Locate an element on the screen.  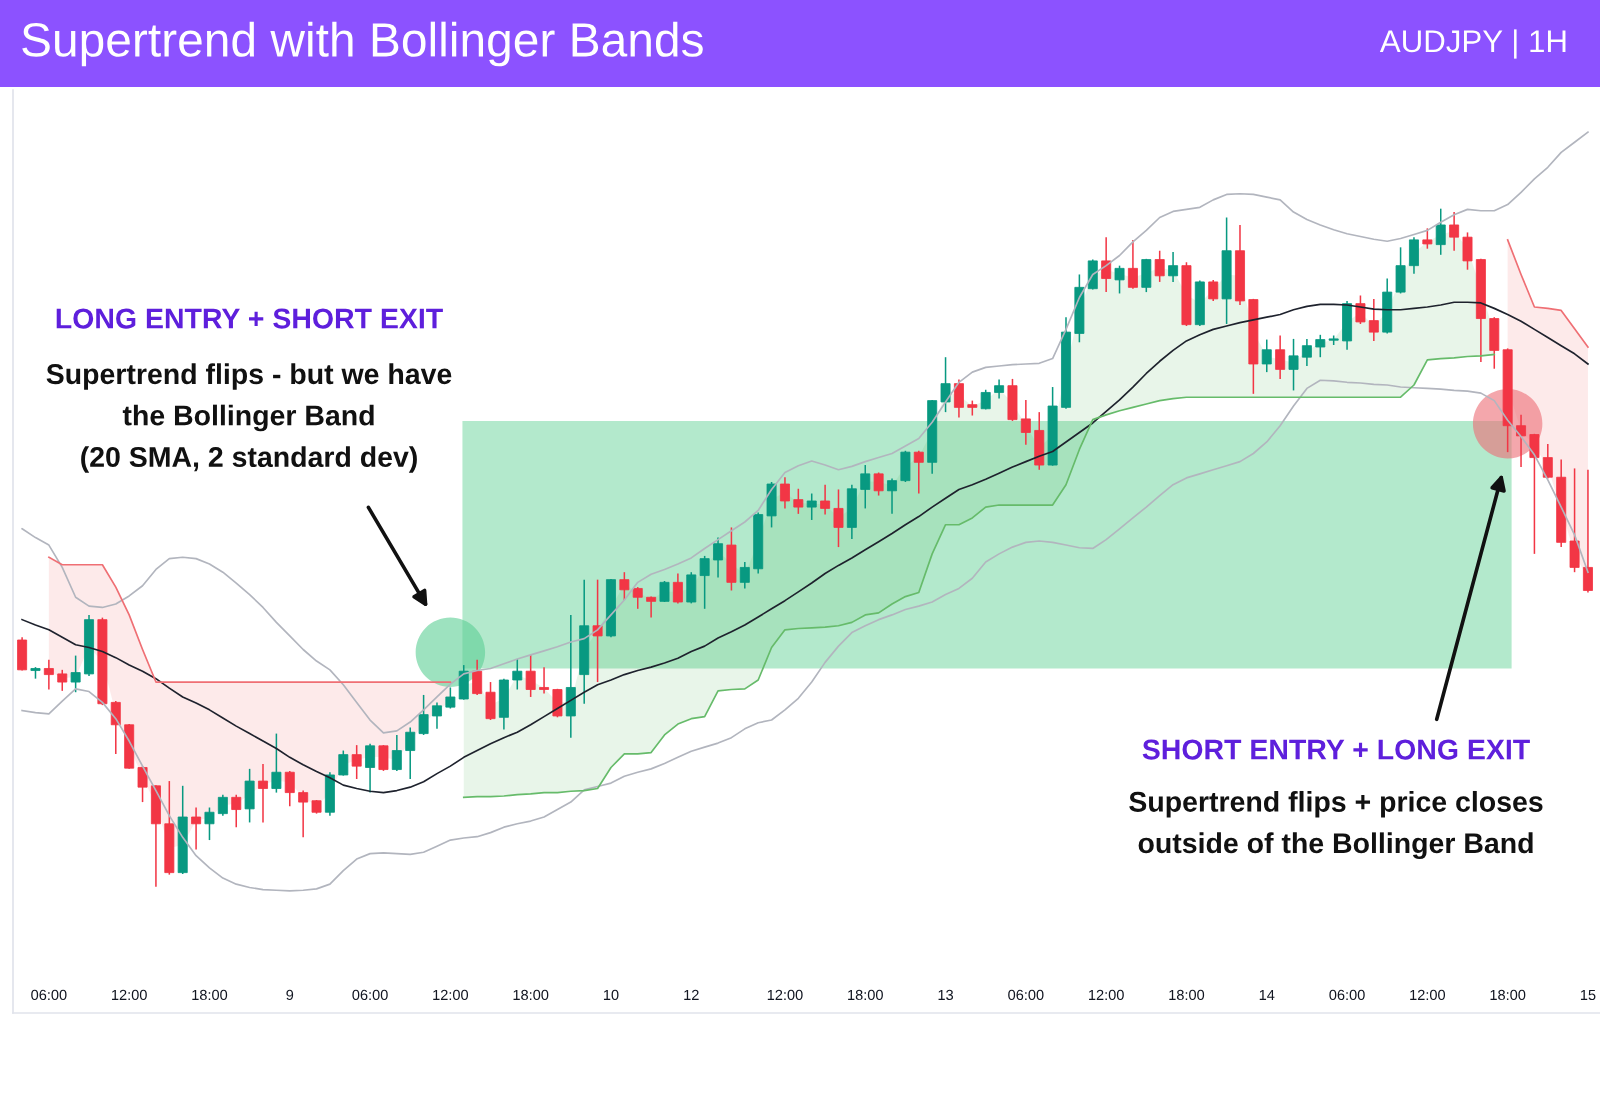
x-tick-label: 14 is located at coordinates (1267, 994).